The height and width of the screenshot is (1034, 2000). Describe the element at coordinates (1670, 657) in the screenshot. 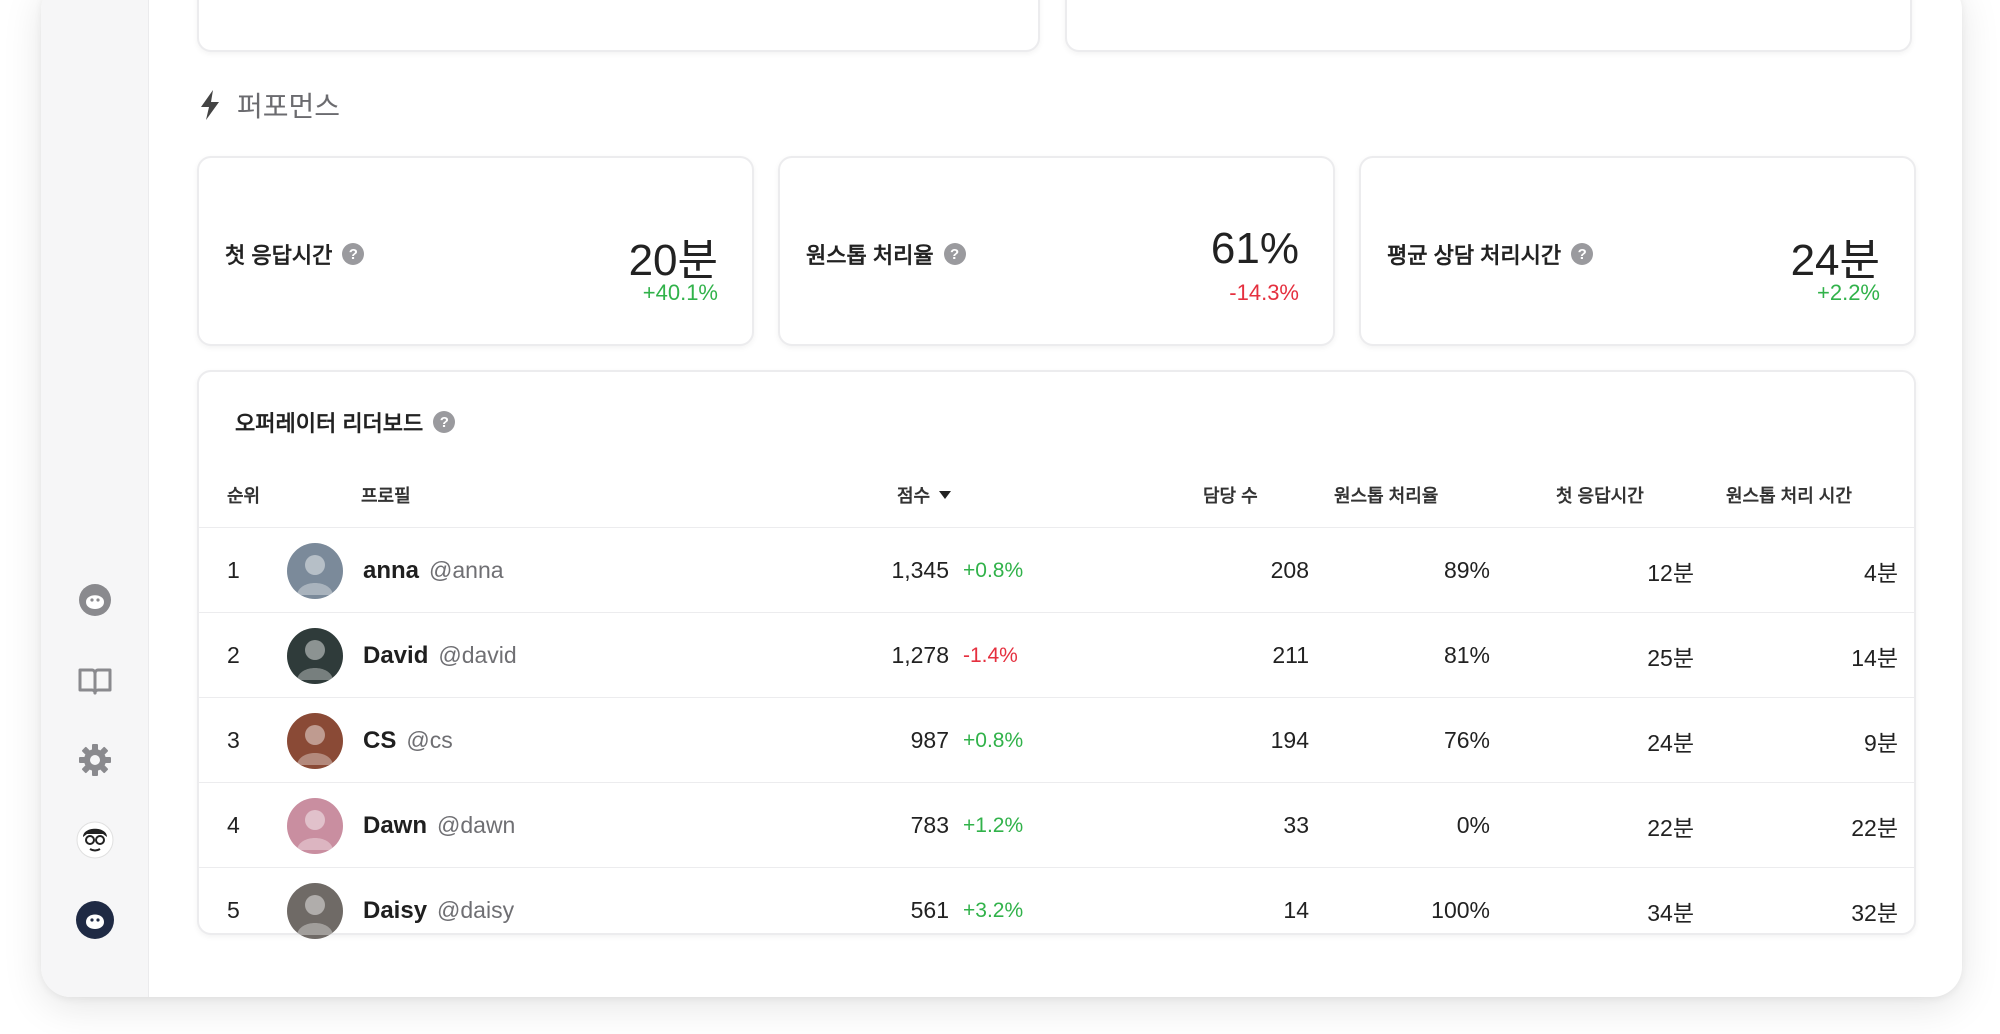

I see `first-response-cell: 25분` at that location.